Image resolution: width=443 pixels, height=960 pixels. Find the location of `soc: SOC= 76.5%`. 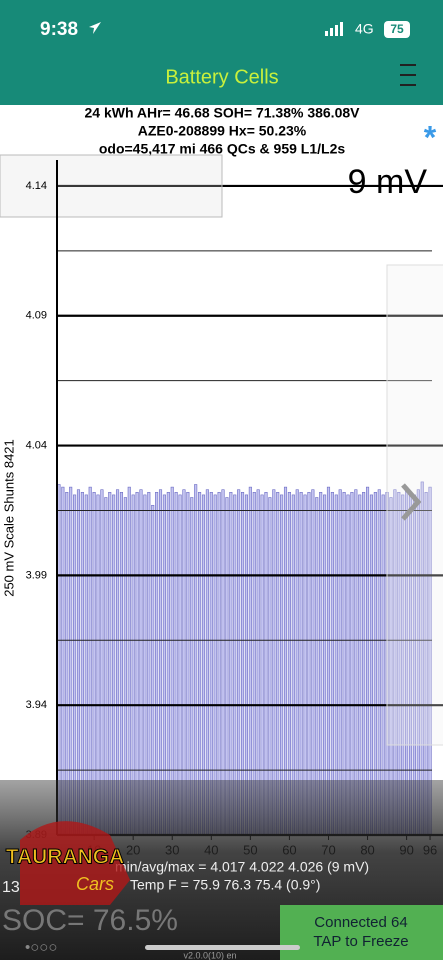

soc: SOC= 76.5% is located at coordinates (90, 920).